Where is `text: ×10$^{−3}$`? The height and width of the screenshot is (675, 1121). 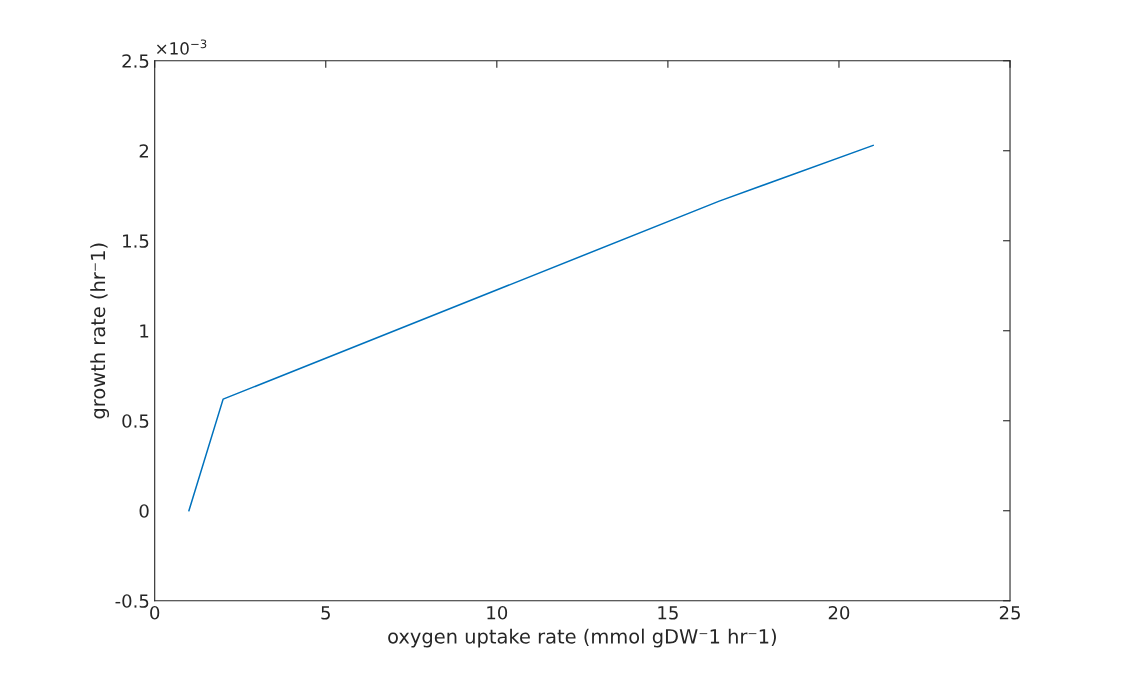 text: ×10$^{−3}$ is located at coordinates (181, 47).